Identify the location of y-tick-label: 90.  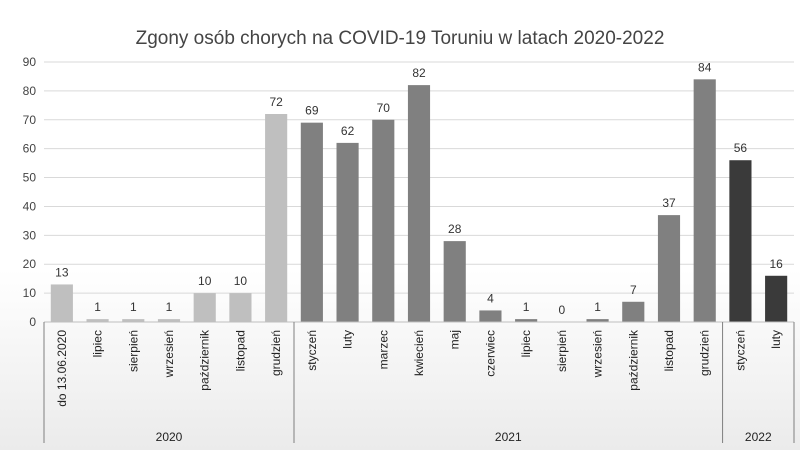
(30, 62).